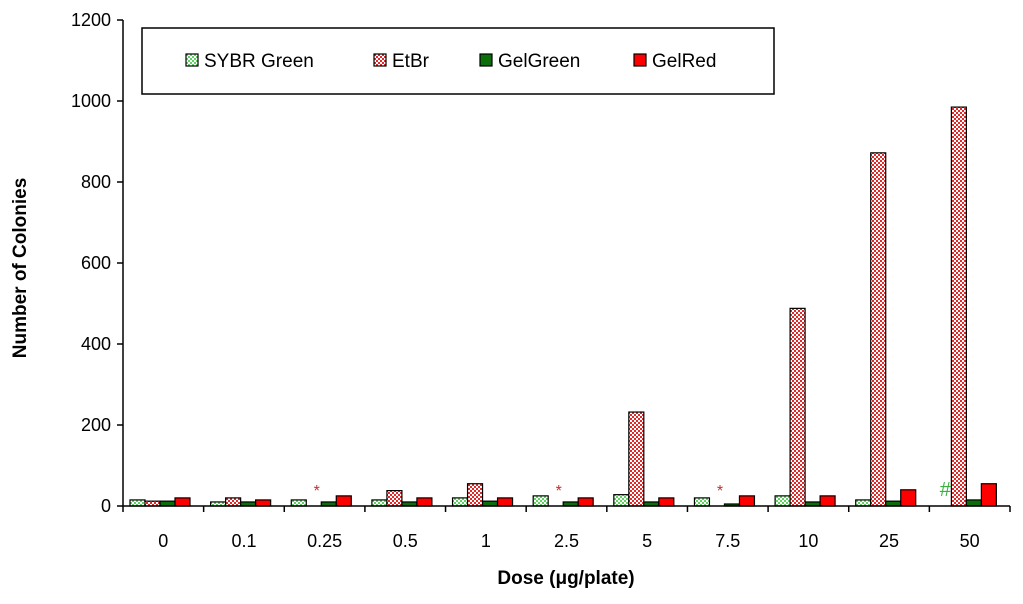  What do you see at coordinates (259, 61) in the screenshot?
I see `legend-label: SYBR Green` at bounding box center [259, 61].